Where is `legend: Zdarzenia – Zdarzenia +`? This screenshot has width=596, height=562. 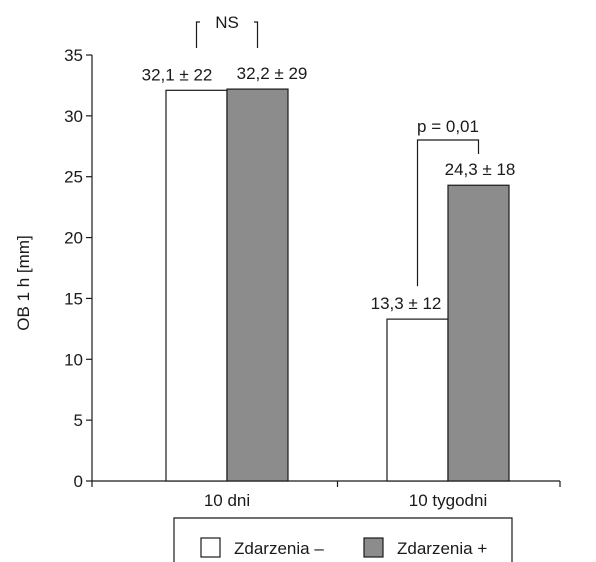
legend: Zdarzenia – Zdarzenia + is located at coordinates (343, 539).